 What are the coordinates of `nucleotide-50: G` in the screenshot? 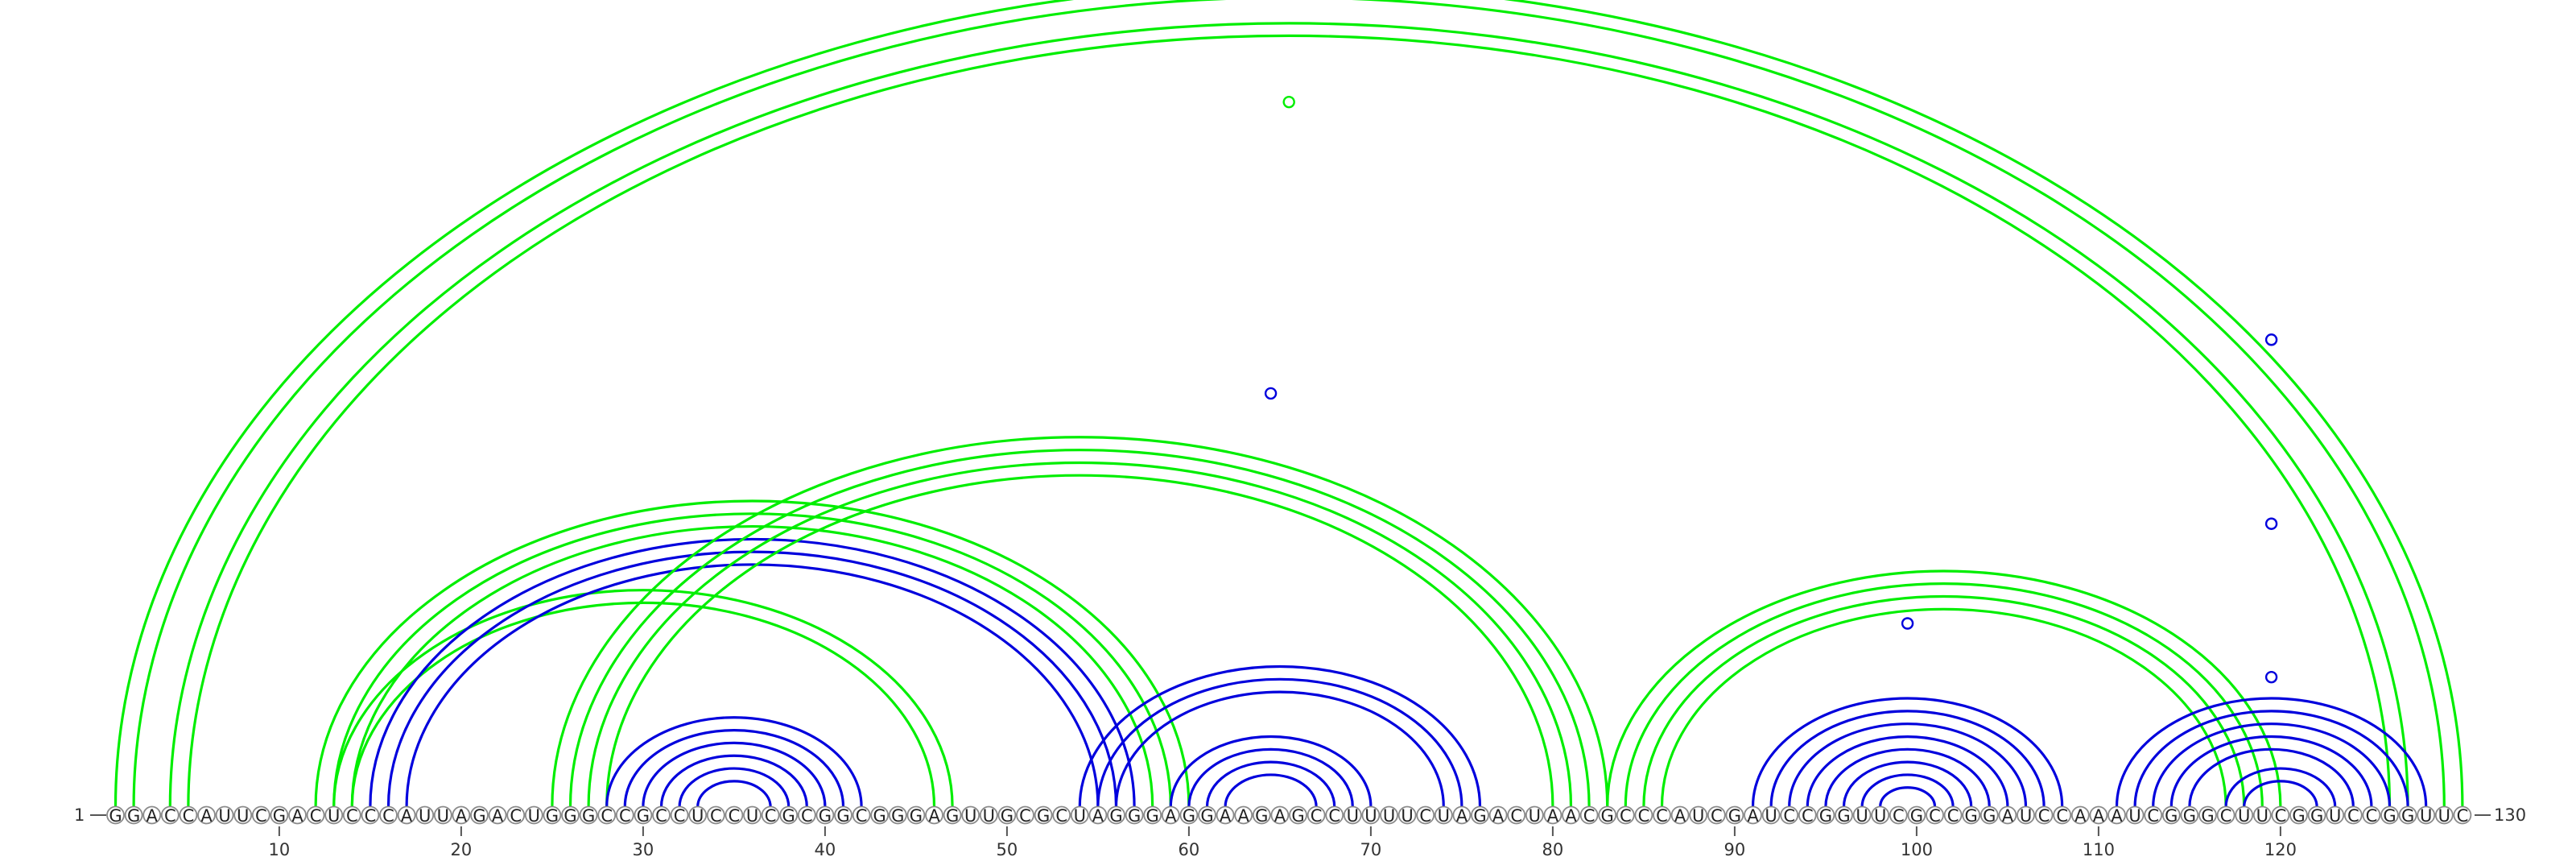 It's located at (1007, 816).